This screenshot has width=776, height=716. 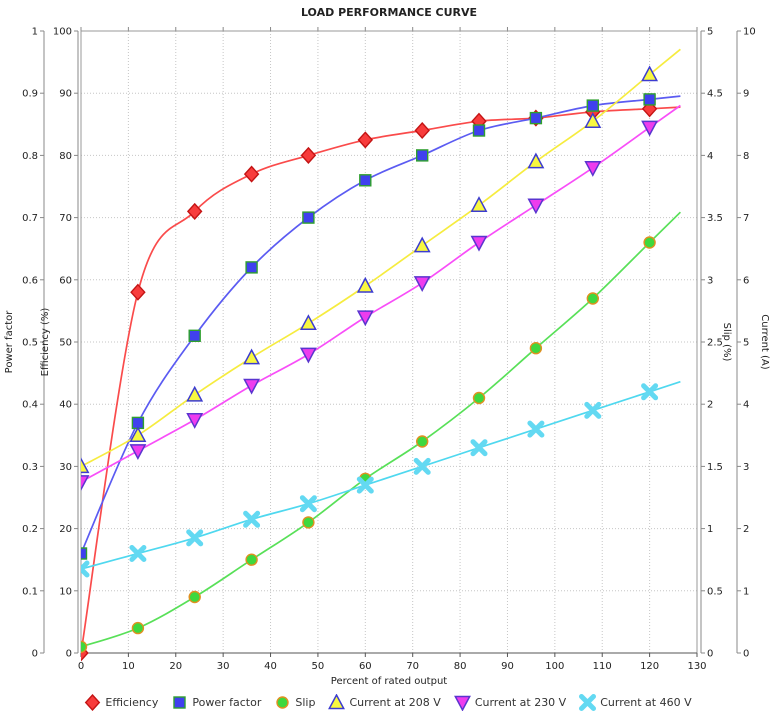 What do you see at coordinates (30, 280) in the screenshot?
I see `tick-label: 0.6` at bounding box center [30, 280].